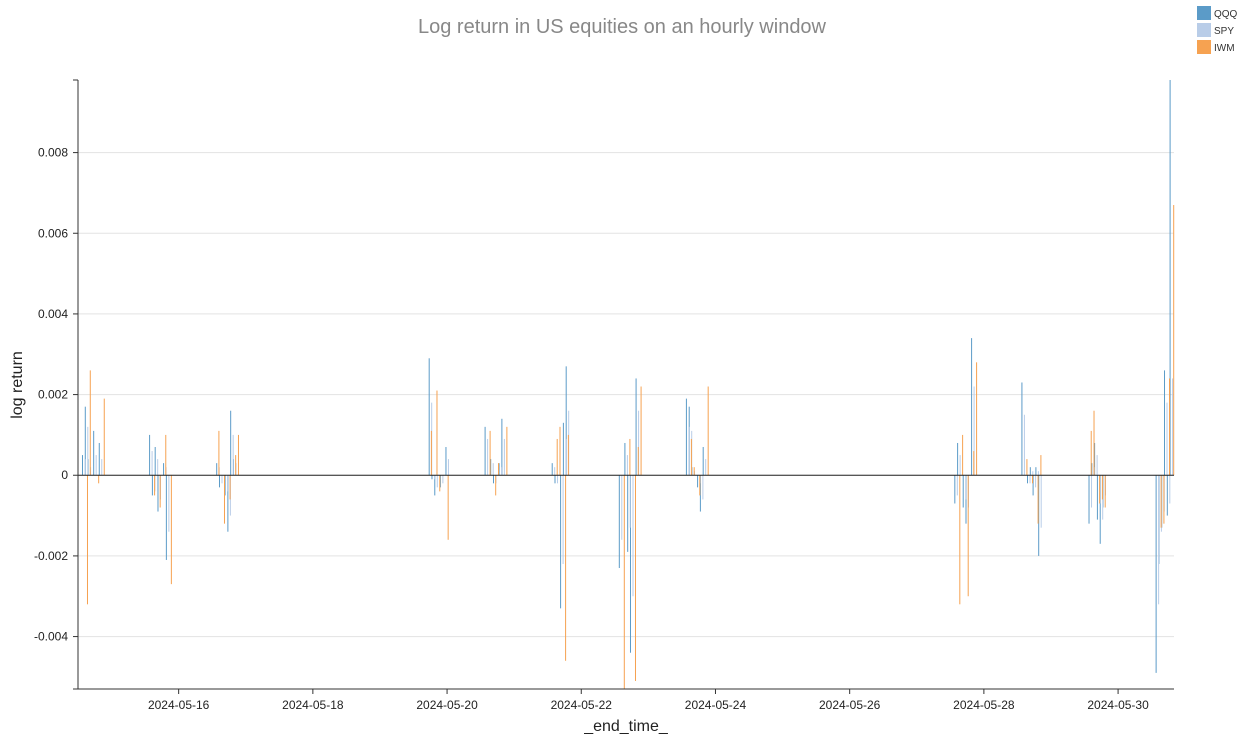  What do you see at coordinates (1224, 31) in the screenshot?
I see `legend-label: SPY` at bounding box center [1224, 31].